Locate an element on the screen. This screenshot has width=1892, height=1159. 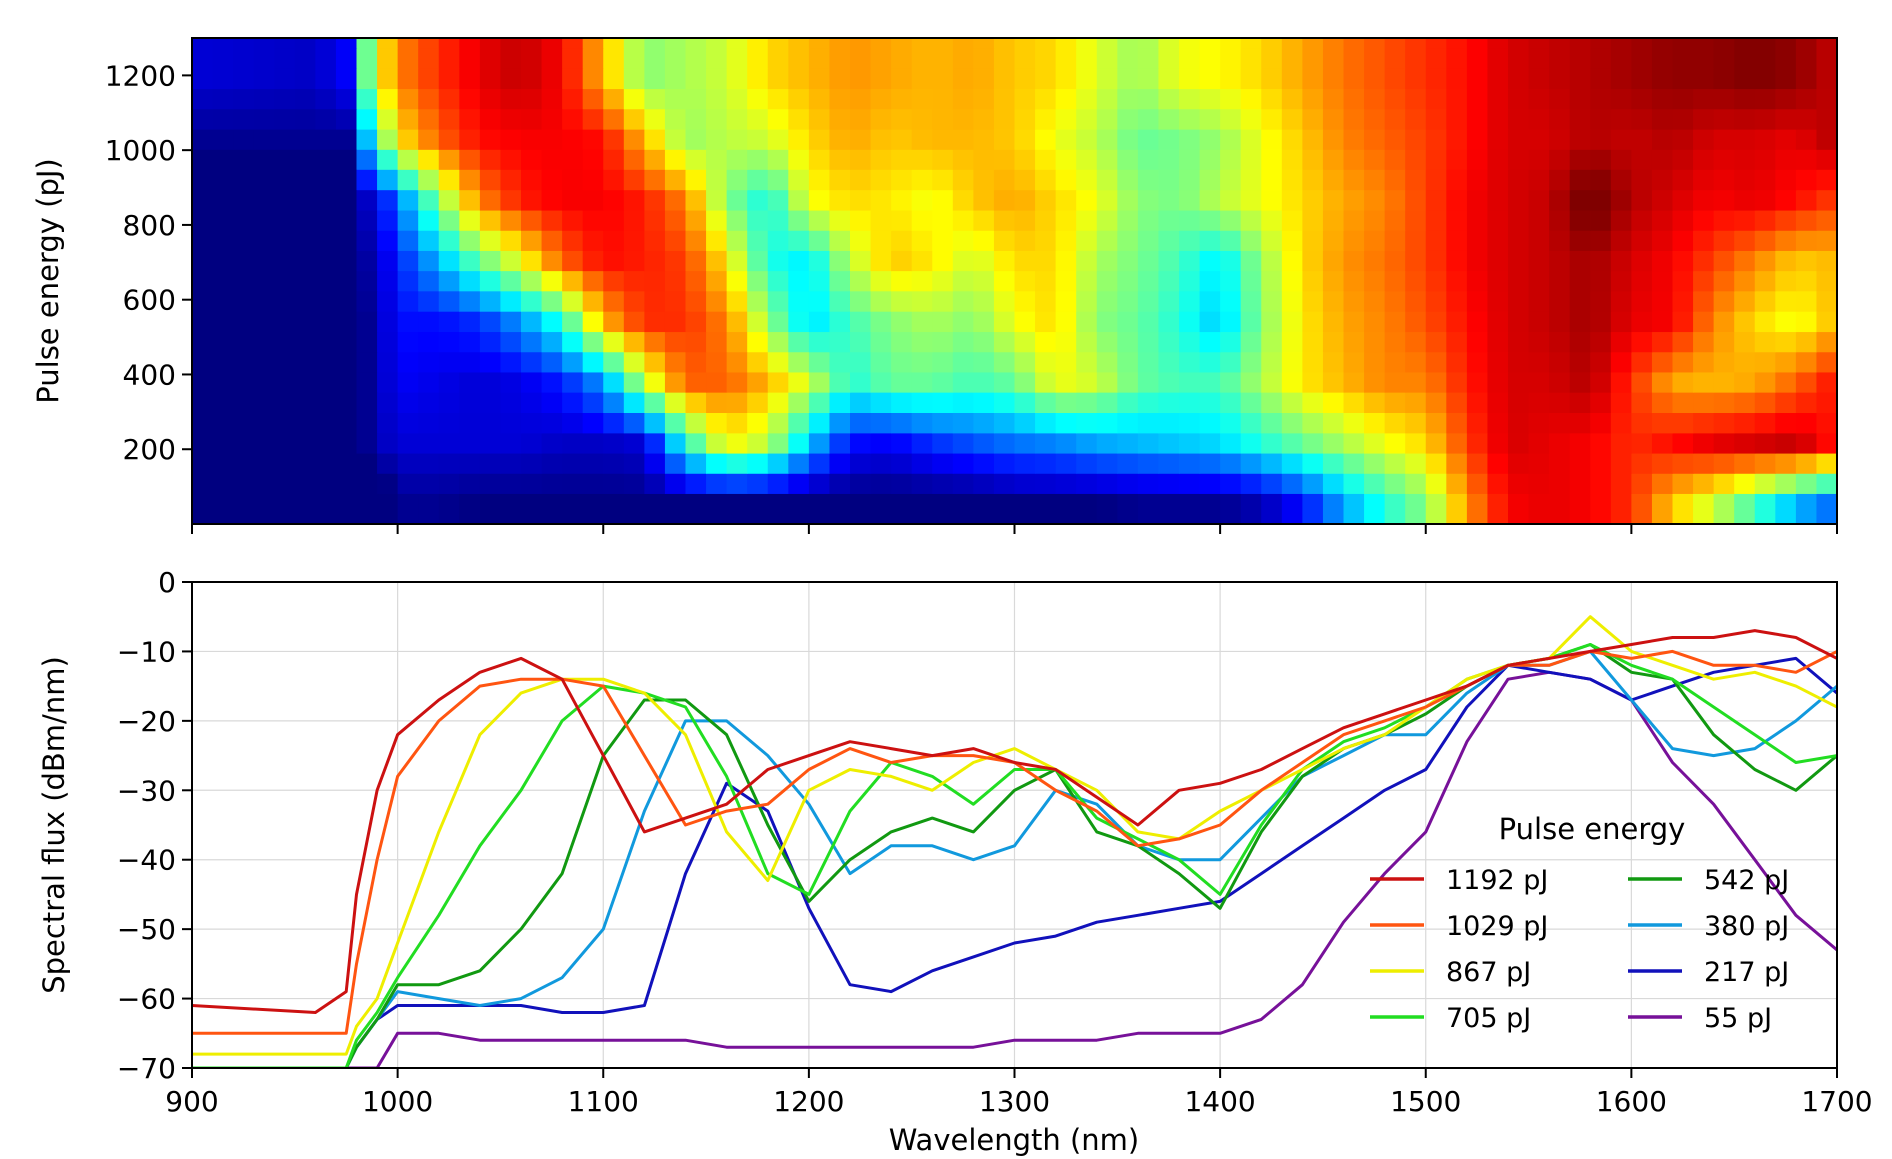
y-tick-label: −70 is located at coordinates (146, 1068).